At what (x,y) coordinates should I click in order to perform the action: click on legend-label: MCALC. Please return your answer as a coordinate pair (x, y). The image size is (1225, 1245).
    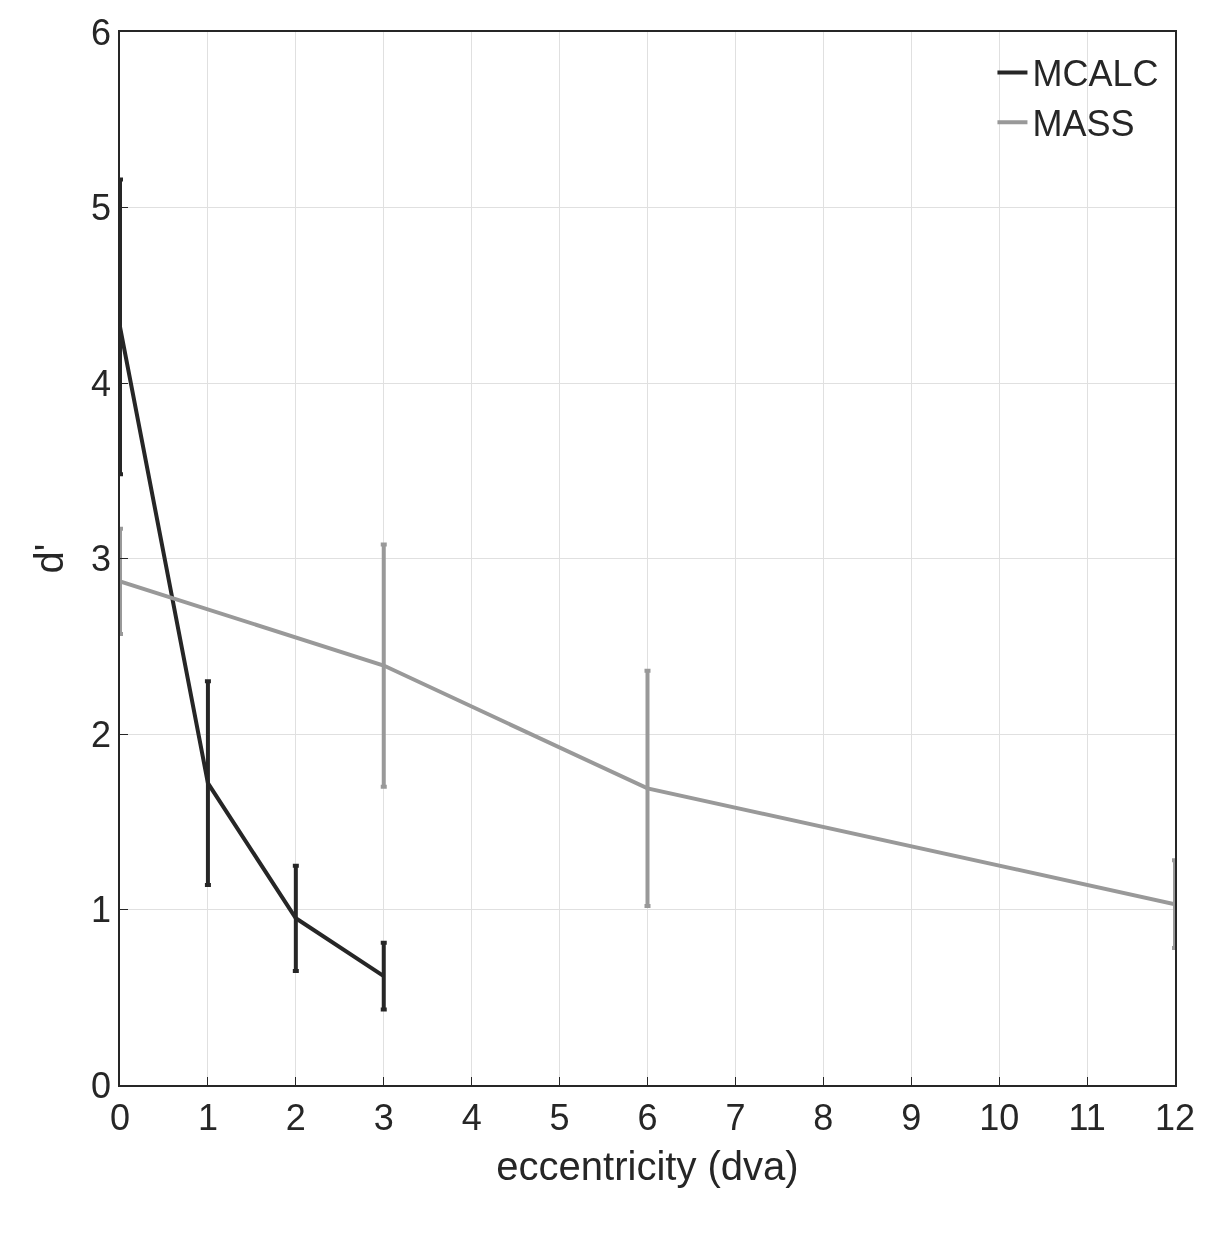
    Looking at the image, I should click on (1095, 74).